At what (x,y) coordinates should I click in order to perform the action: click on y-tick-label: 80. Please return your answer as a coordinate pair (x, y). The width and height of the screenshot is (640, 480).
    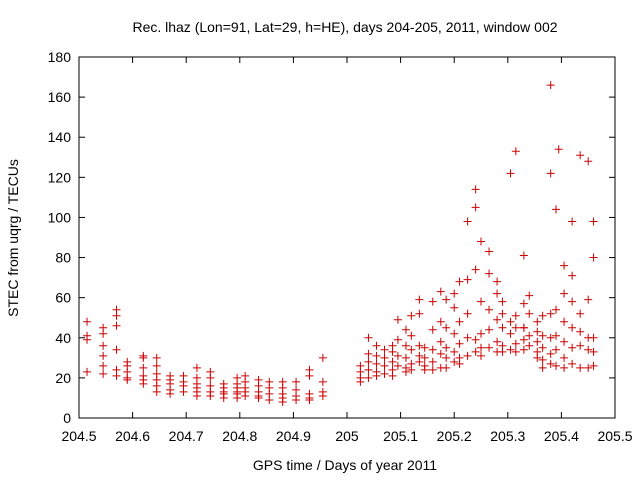
    Looking at the image, I should click on (63, 258).